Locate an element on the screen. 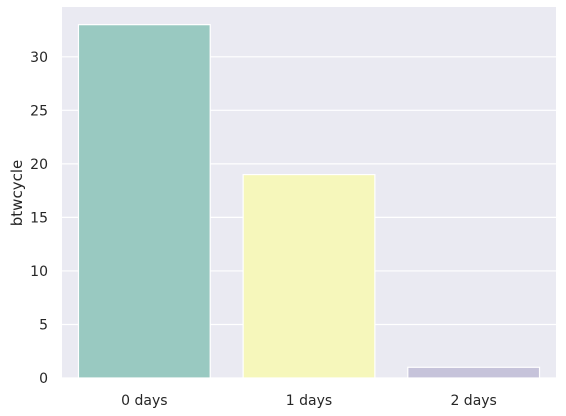 The width and height of the screenshot is (566, 416). x-tick-label: 2 days is located at coordinates (473, 401).